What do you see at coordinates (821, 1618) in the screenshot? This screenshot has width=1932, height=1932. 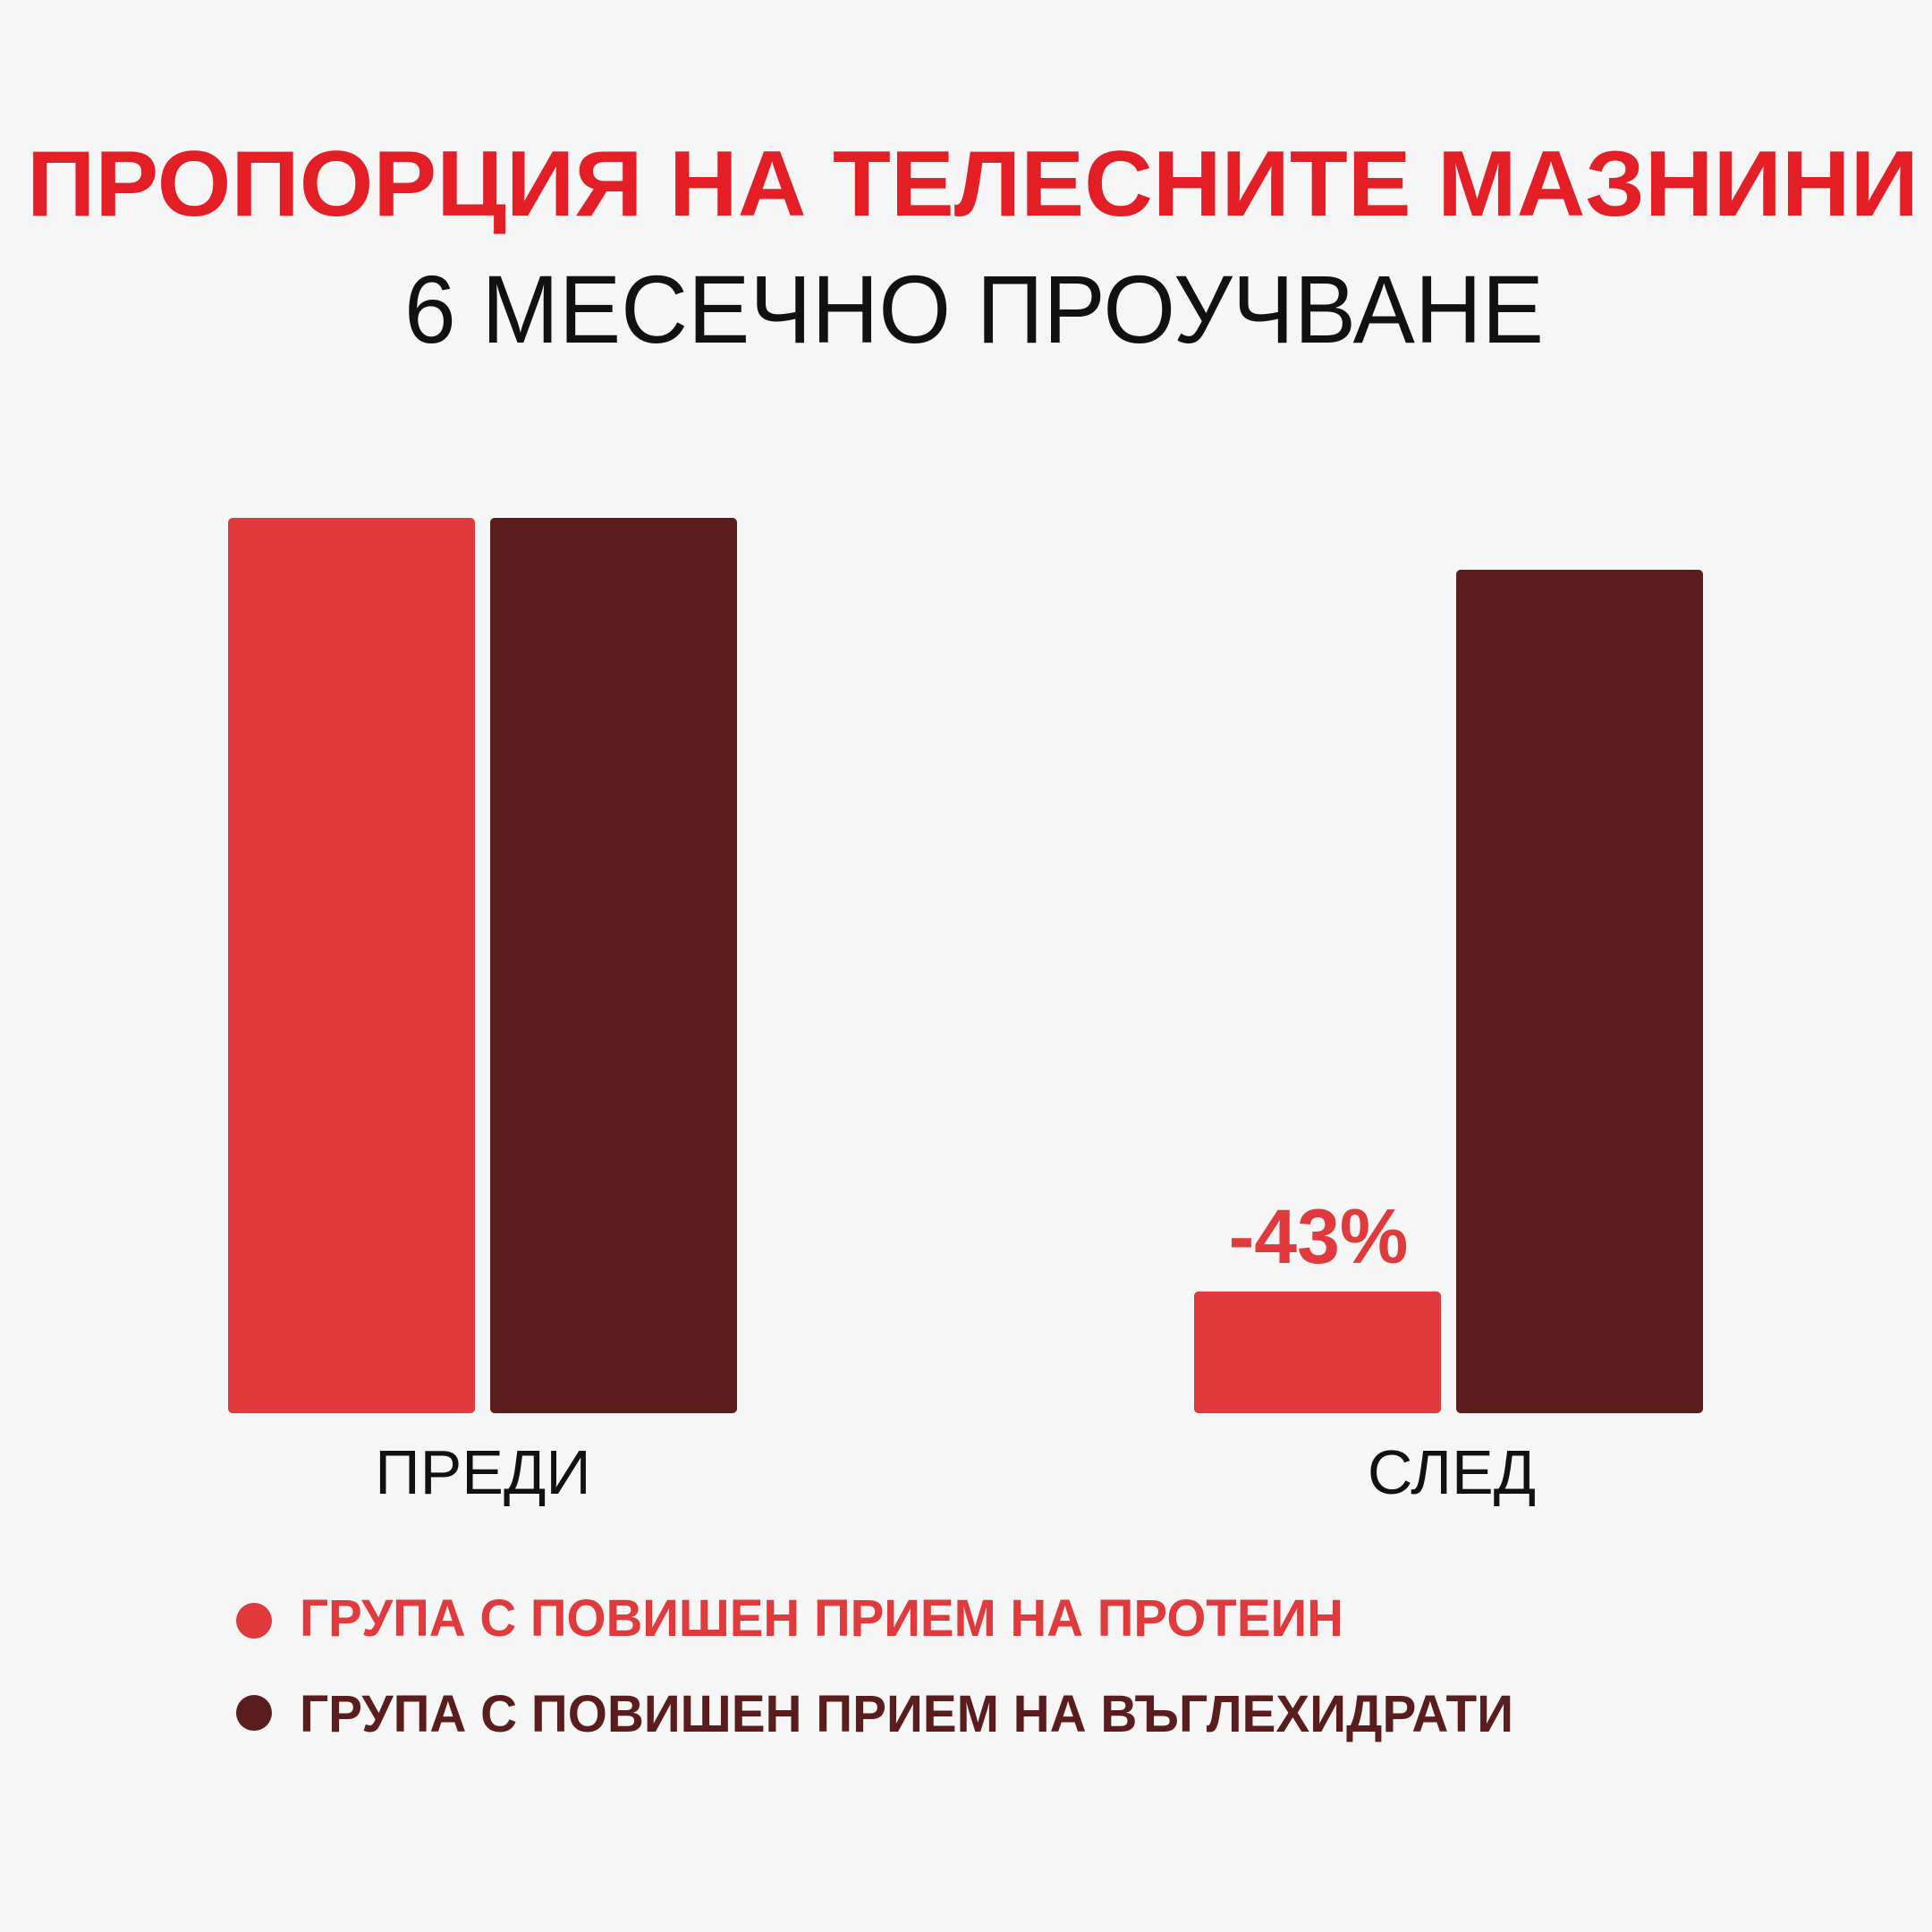 I see `legend-label-protein: ГРУПА С ПОВИШЕН ПРИЕМ НА ПРОТЕИН` at bounding box center [821, 1618].